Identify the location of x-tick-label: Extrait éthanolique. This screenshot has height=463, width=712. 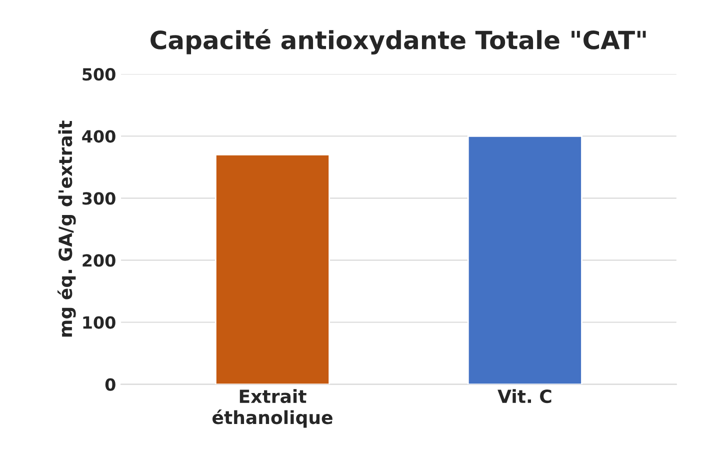
(272, 408).